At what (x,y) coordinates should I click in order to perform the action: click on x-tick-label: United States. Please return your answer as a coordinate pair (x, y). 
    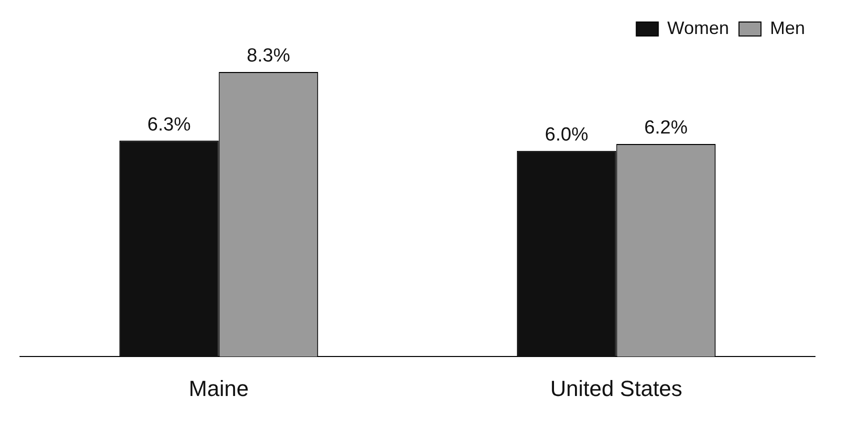
    Looking at the image, I should click on (616, 388).